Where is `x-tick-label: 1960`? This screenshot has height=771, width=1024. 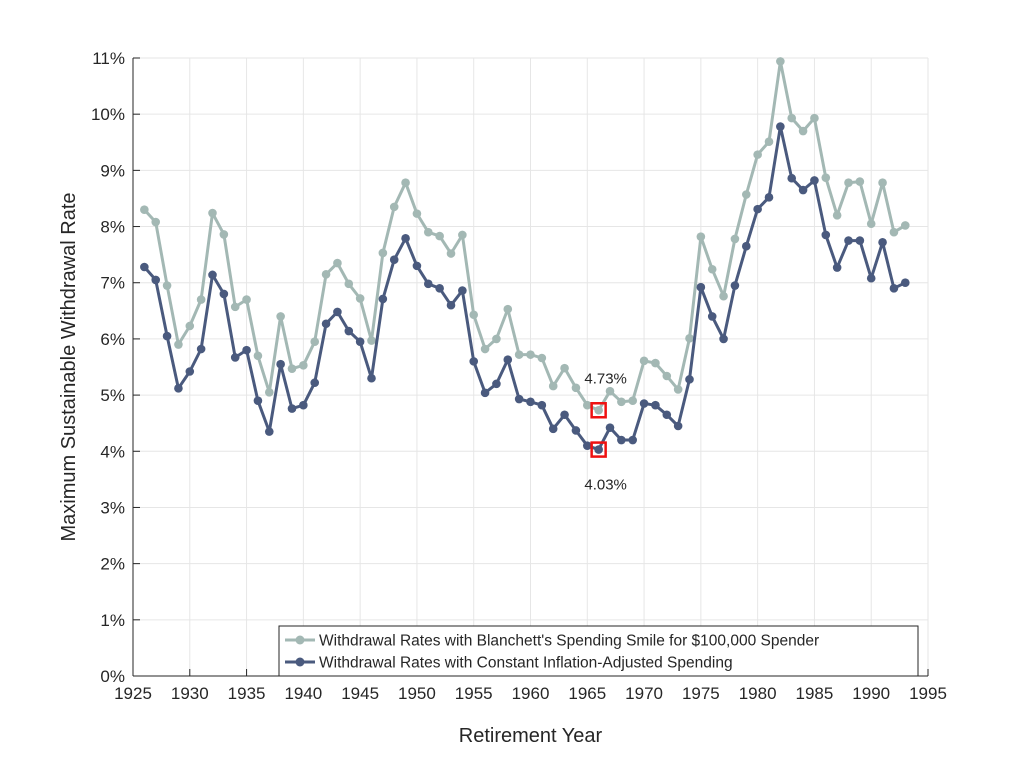 x-tick-label: 1960 is located at coordinates (531, 693).